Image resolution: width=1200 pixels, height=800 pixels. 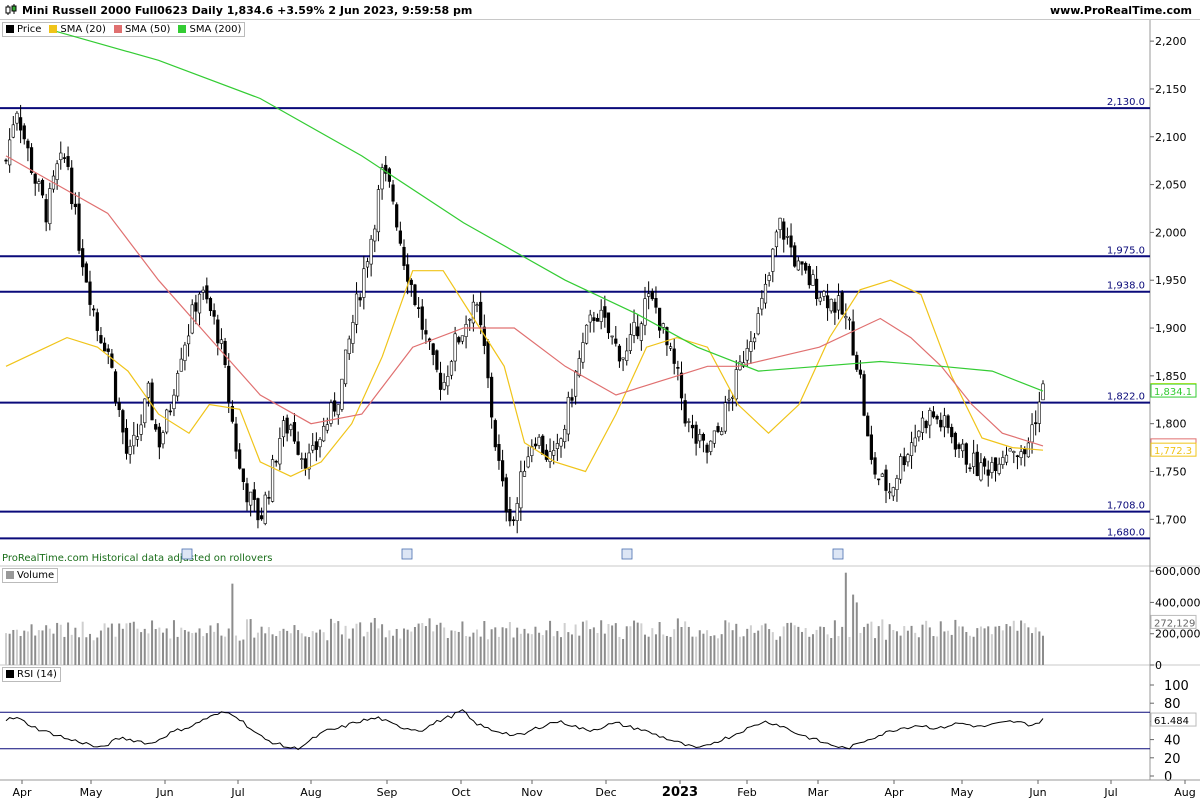 I want to click on rsi-axis-label: 100, so click(x=1176, y=686).